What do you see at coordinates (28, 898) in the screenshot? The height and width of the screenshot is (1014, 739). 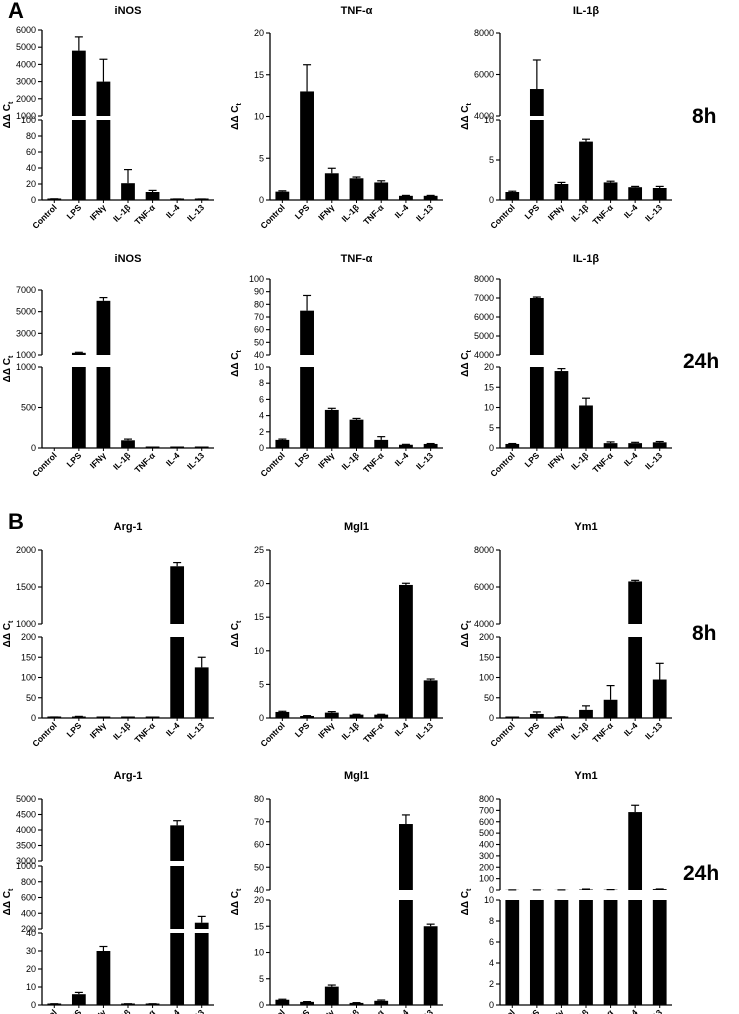 I see `y-tick-label: 600` at bounding box center [28, 898].